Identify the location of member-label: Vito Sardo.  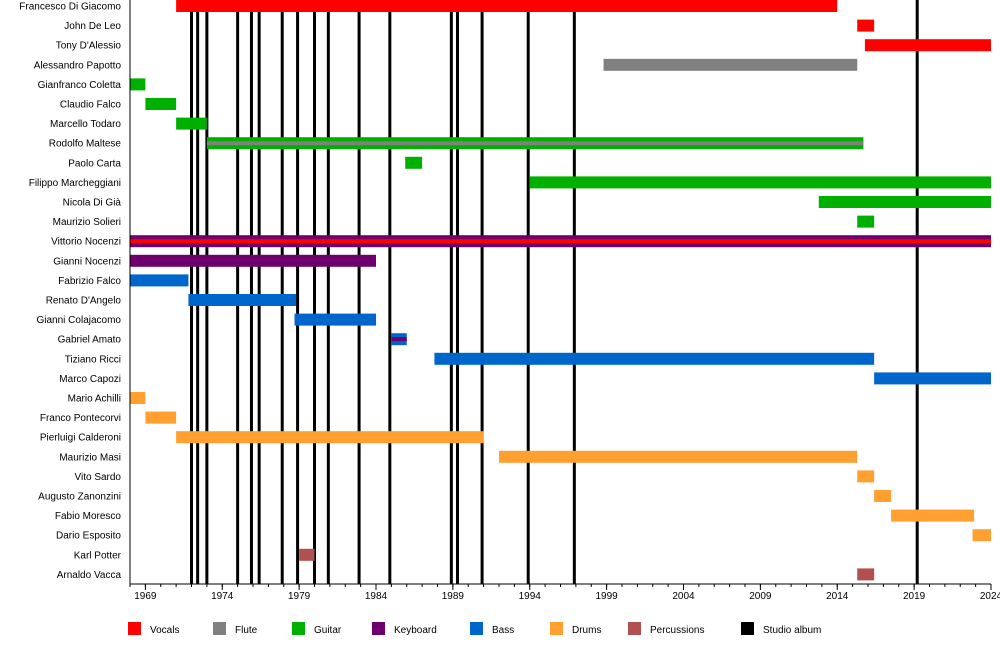
(97, 477).